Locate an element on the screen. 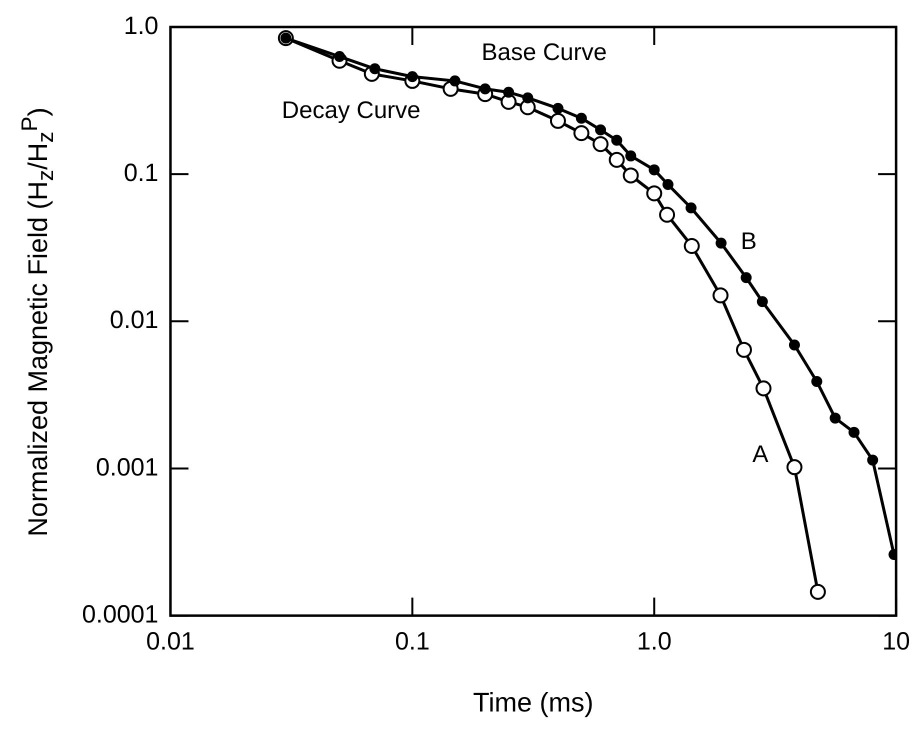 The height and width of the screenshot is (734, 922). x-tick-label: 10 is located at coordinates (896, 641).